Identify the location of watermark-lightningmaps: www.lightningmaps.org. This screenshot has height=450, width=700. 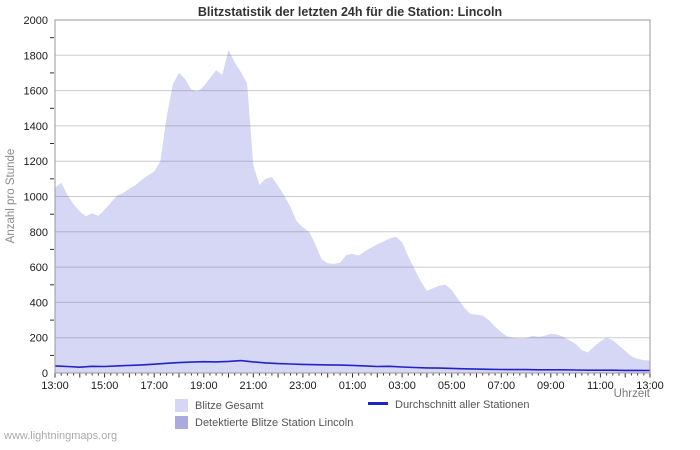
(61, 436).